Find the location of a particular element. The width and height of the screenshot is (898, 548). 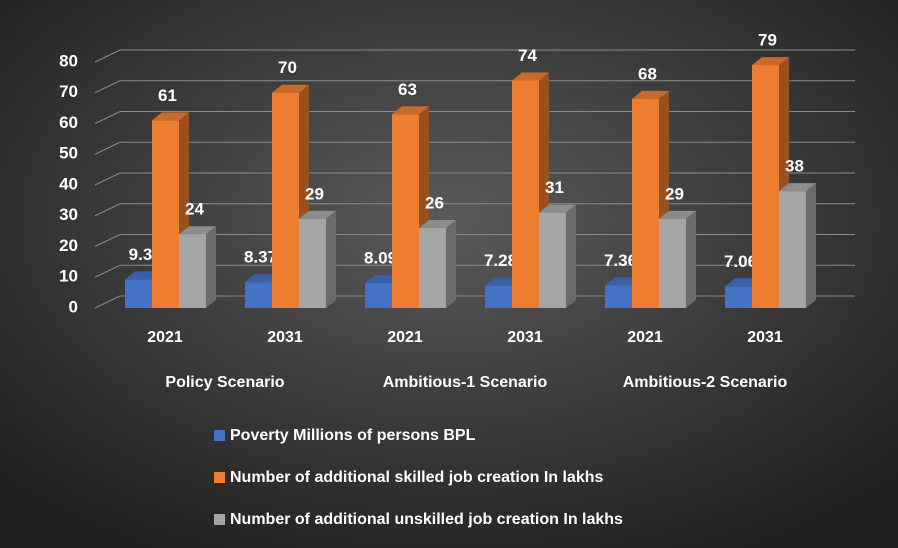

data-label: 8.09 is located at coordinates (380, 258).